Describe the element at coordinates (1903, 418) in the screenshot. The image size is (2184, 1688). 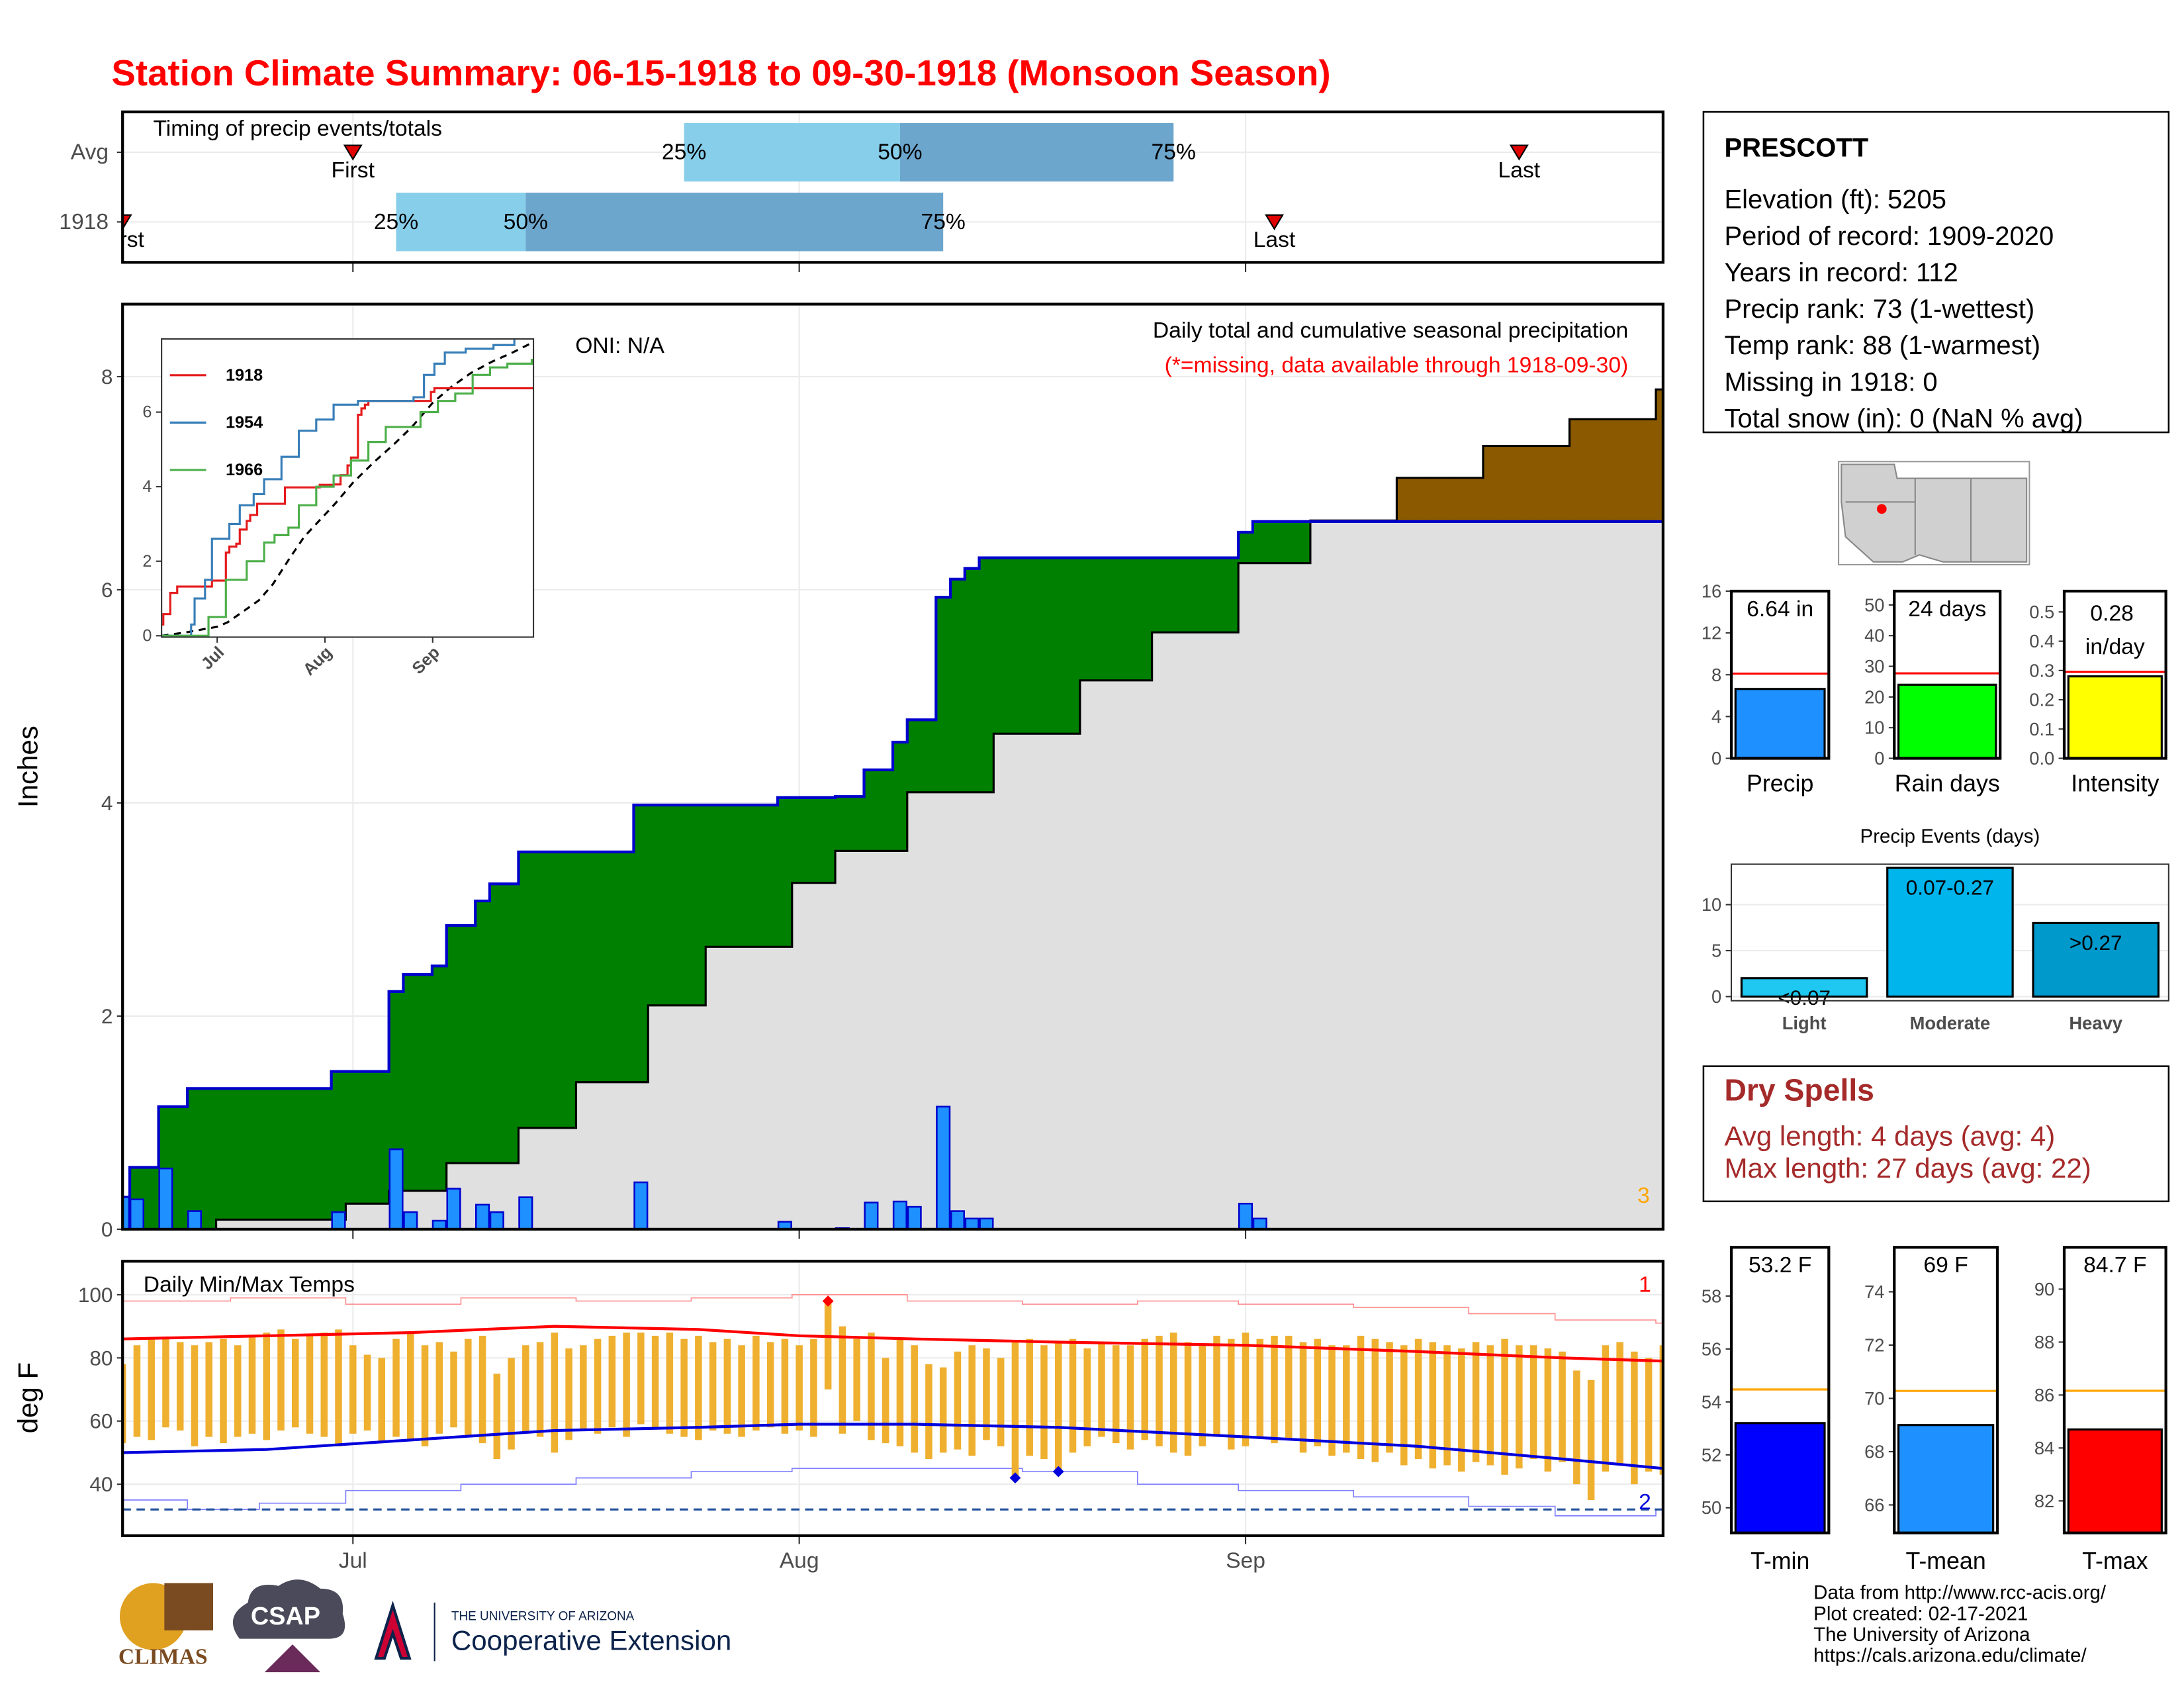
I see `station-line: Total snow (in): 0 (NaN % avg)` at that location.